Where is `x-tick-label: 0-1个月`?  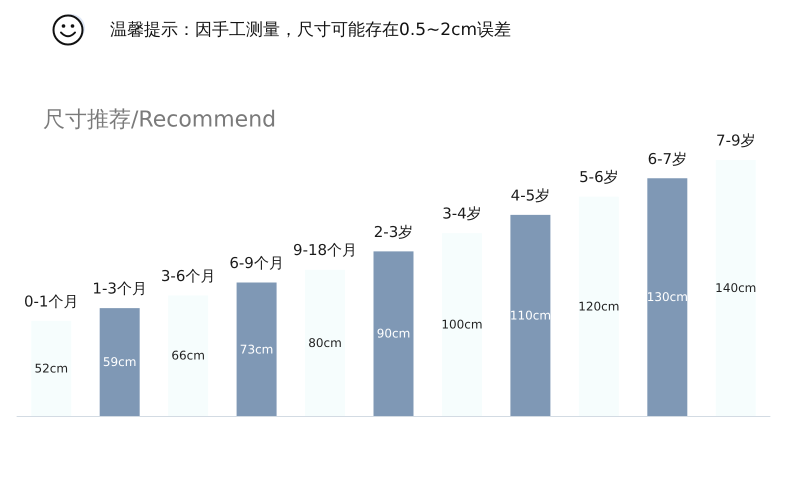 x-tick-label: 0-1个月 is located at coordinates (51, 301).